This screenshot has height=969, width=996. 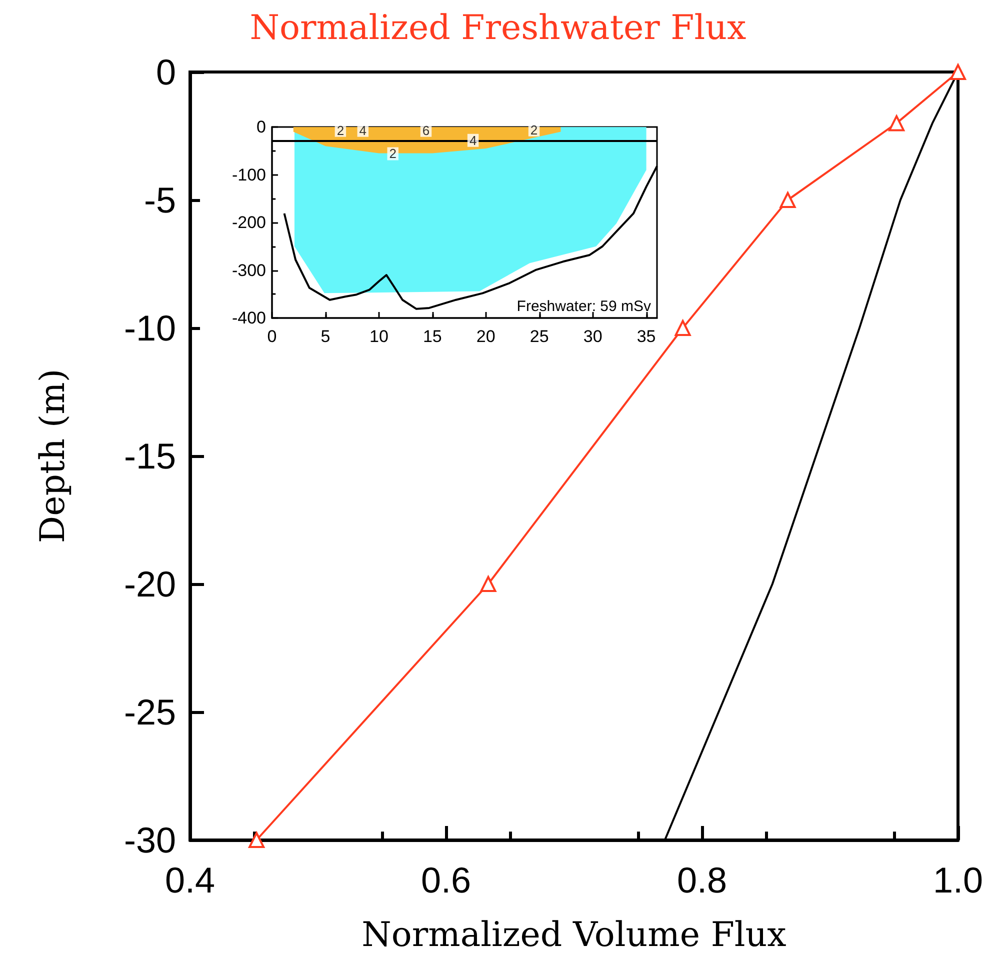 What do you see at coordinates (325, 336) in the screenshot?
I see `x-tick-label: 5` at bounding box center [325, 336].